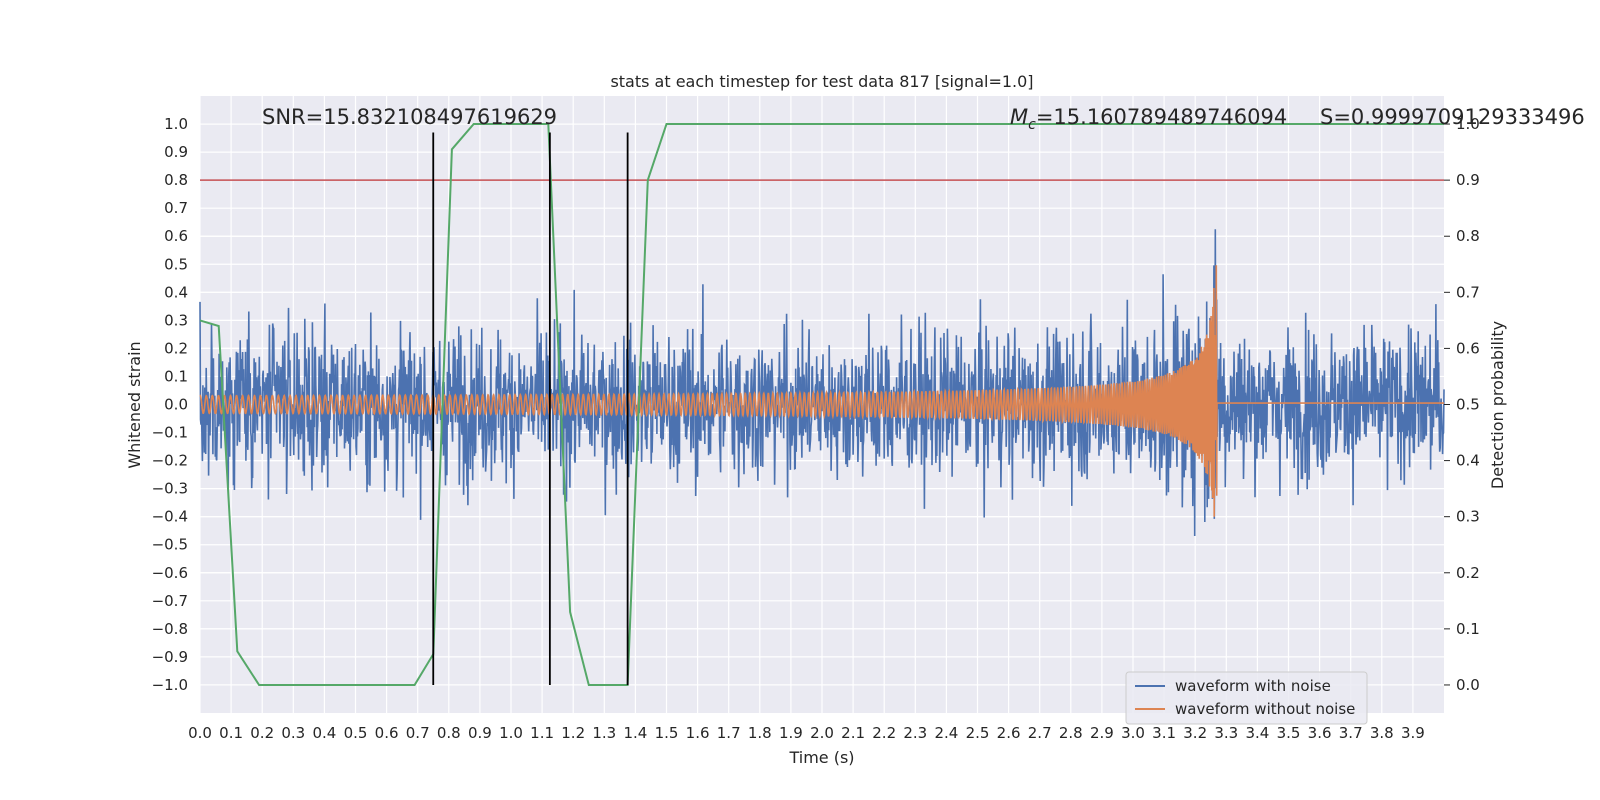 This screenshot has height=800, width=1600. What do you see at coordinates (1413, 733) in the screenshot?
I see `x-tick-label: 3.9` at bounding box center [1413, 733].